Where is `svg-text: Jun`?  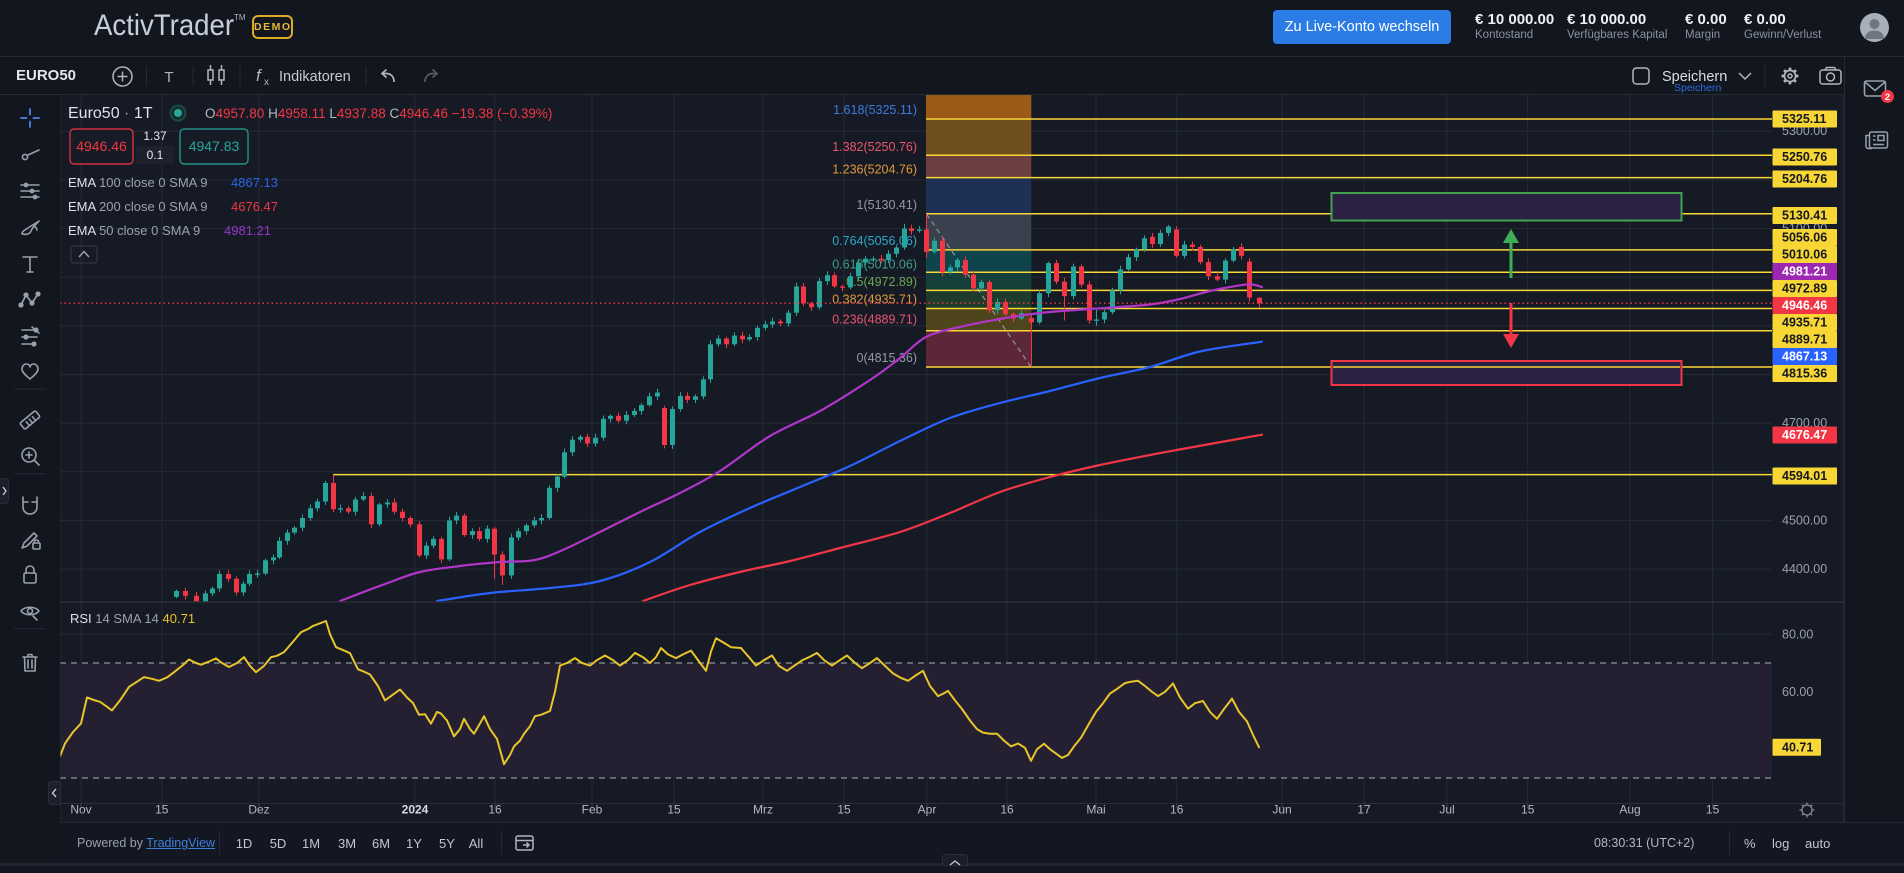 svg-text: Jun is located at coordinates (1281, 810).